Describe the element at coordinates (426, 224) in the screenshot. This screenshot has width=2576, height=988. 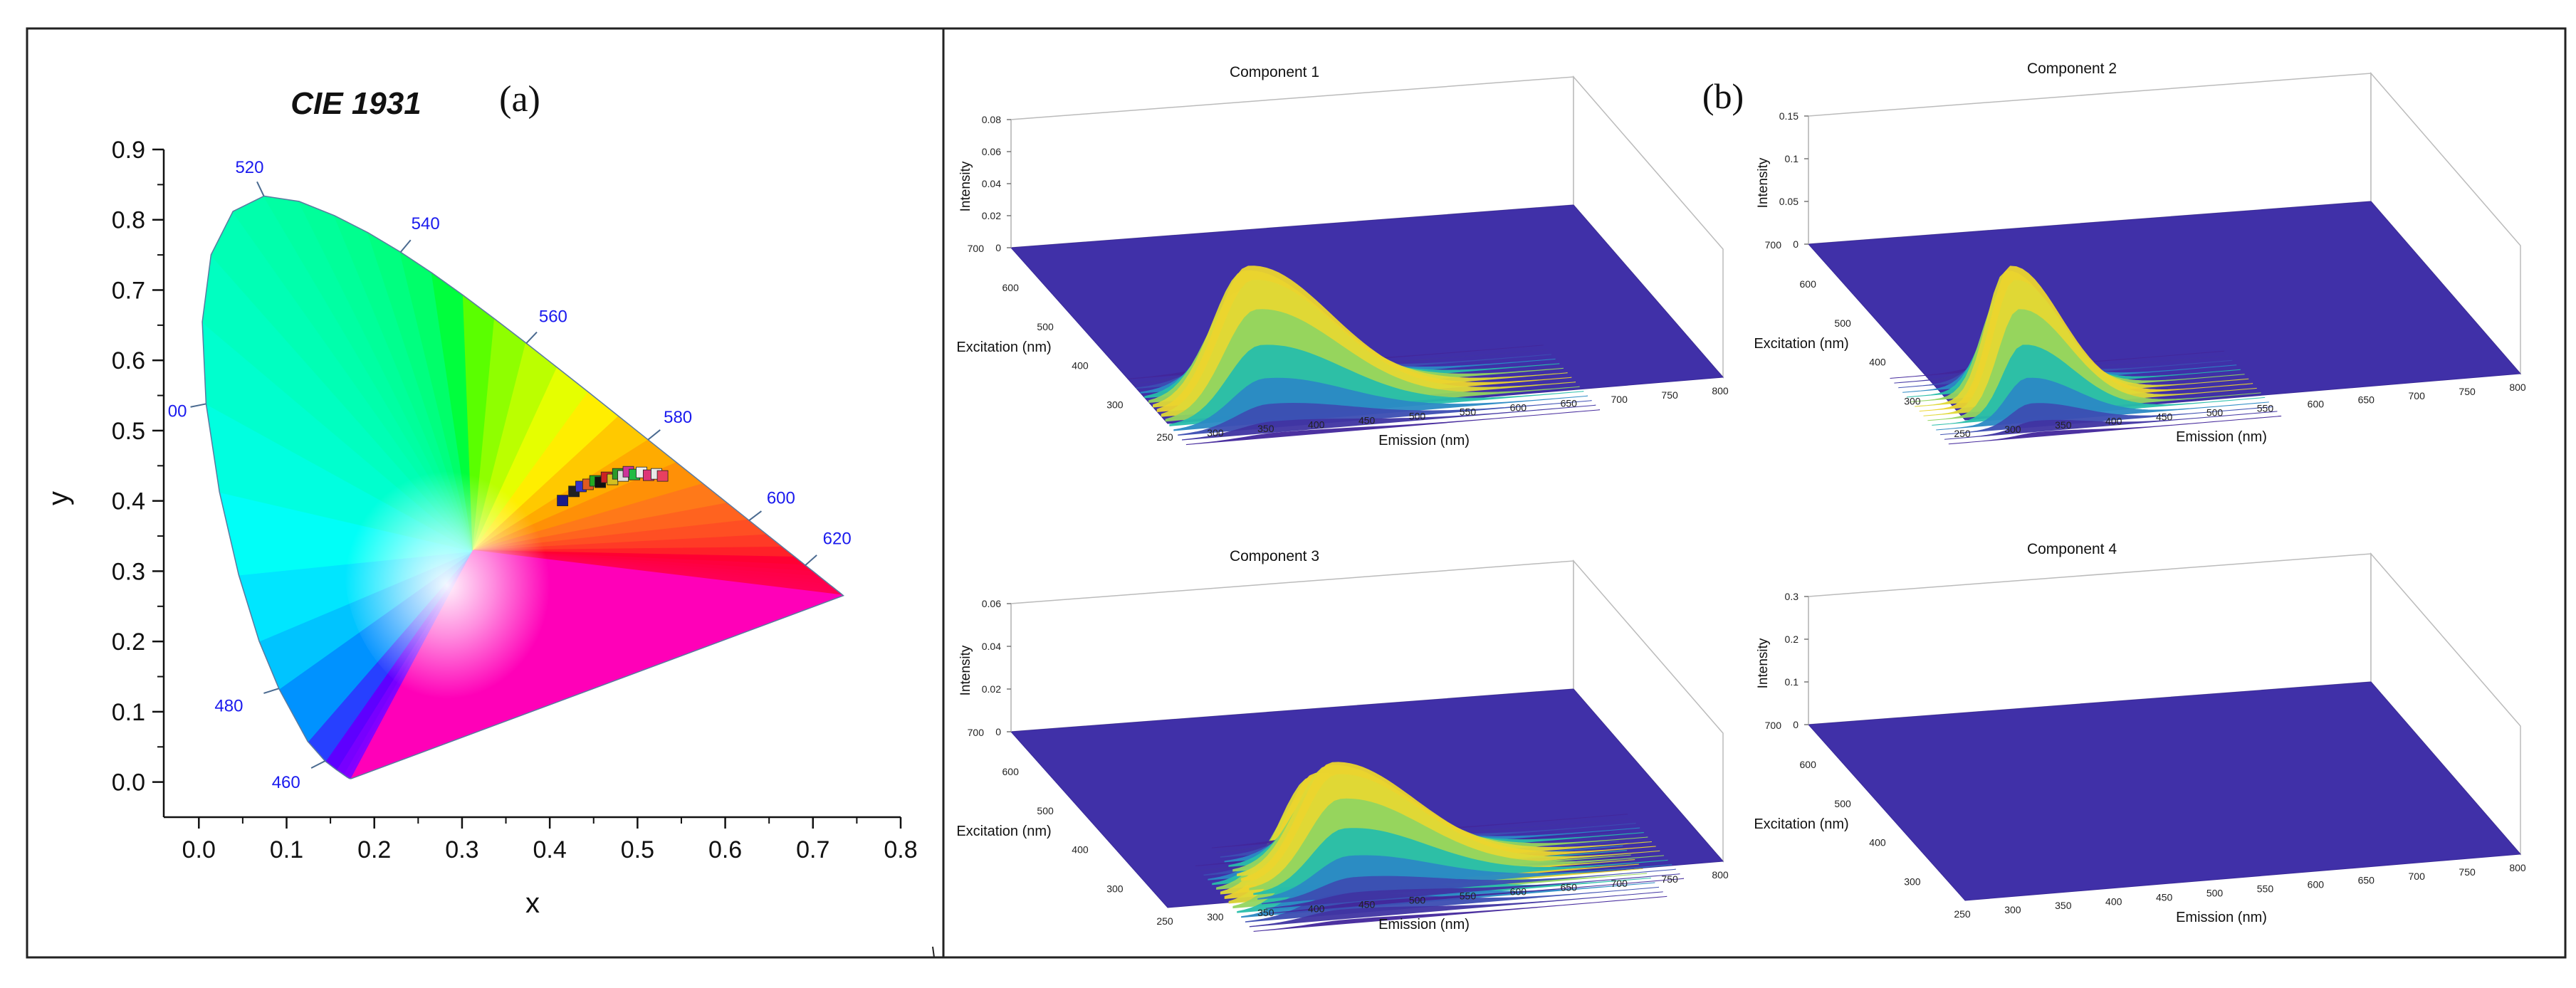
I see `cie-wavelength-label: 540` at that location.